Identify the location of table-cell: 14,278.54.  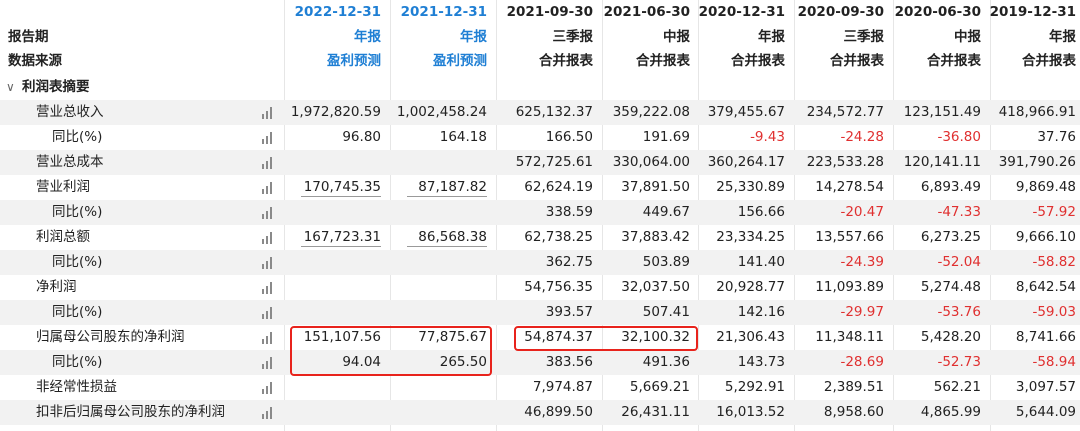
(849, 187).